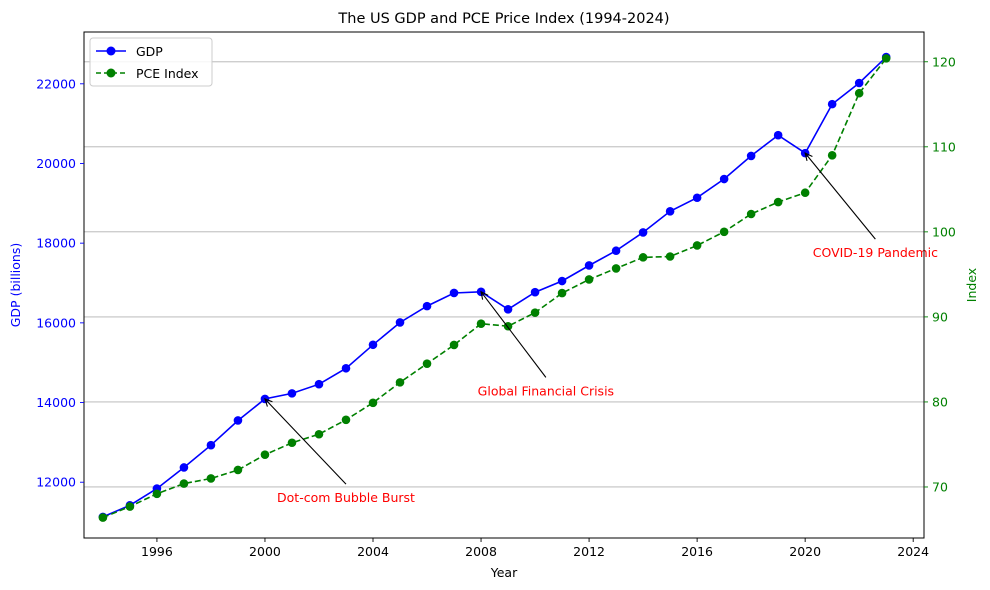 Image resolution: width=990 pixels, height=590 pixels. What do you see at coordinates (56, 402) in the screenshot?
I see `y-left-tick-label: 14000` at bounding box center [56, 402].